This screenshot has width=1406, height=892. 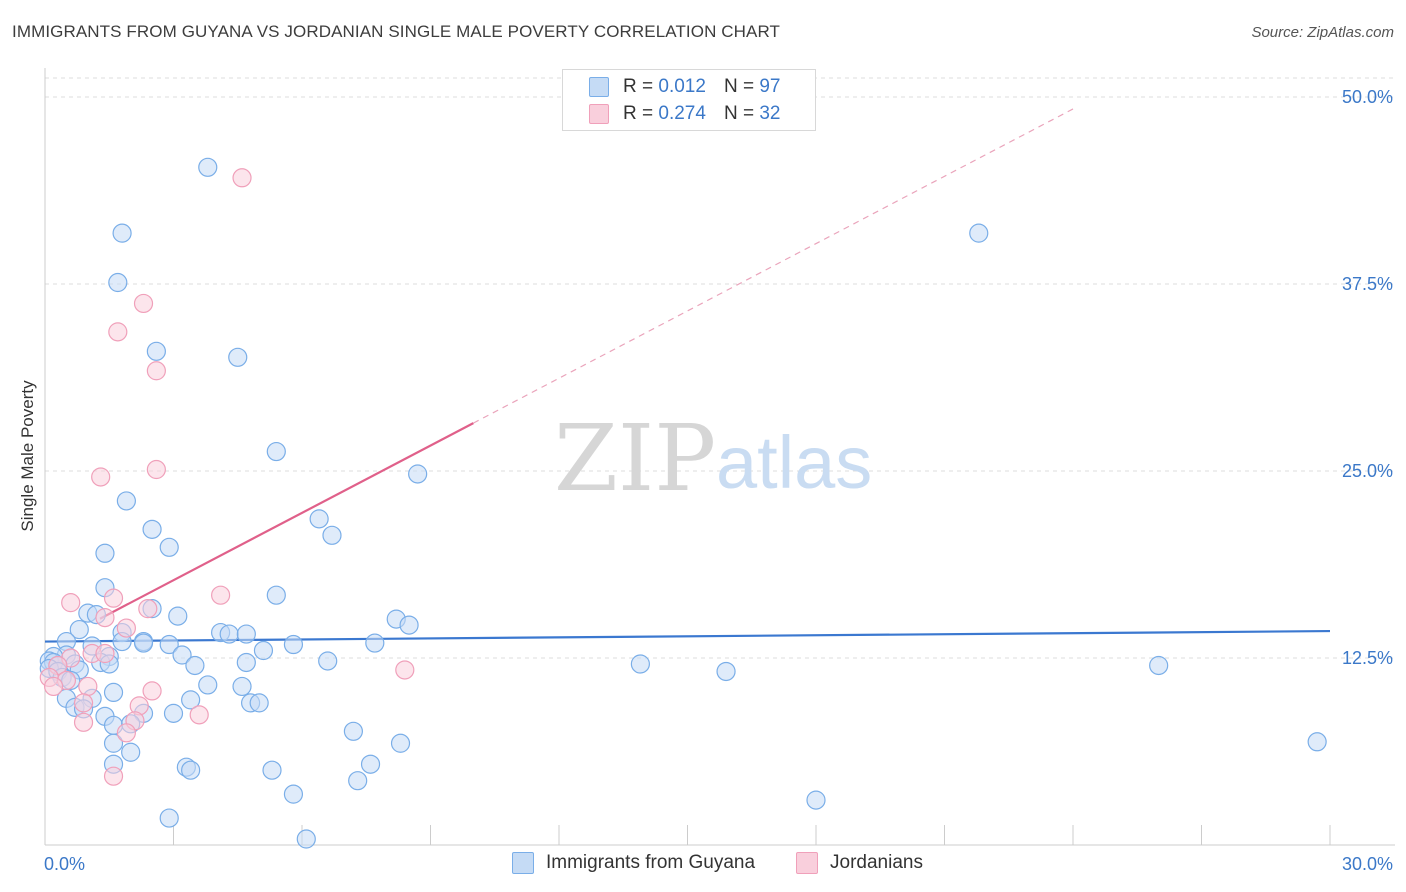 What do you see at coordinates (64, 864) in the screenshot?
I see `x-tick-label: 0.0%` at bounding box center [64, 864].